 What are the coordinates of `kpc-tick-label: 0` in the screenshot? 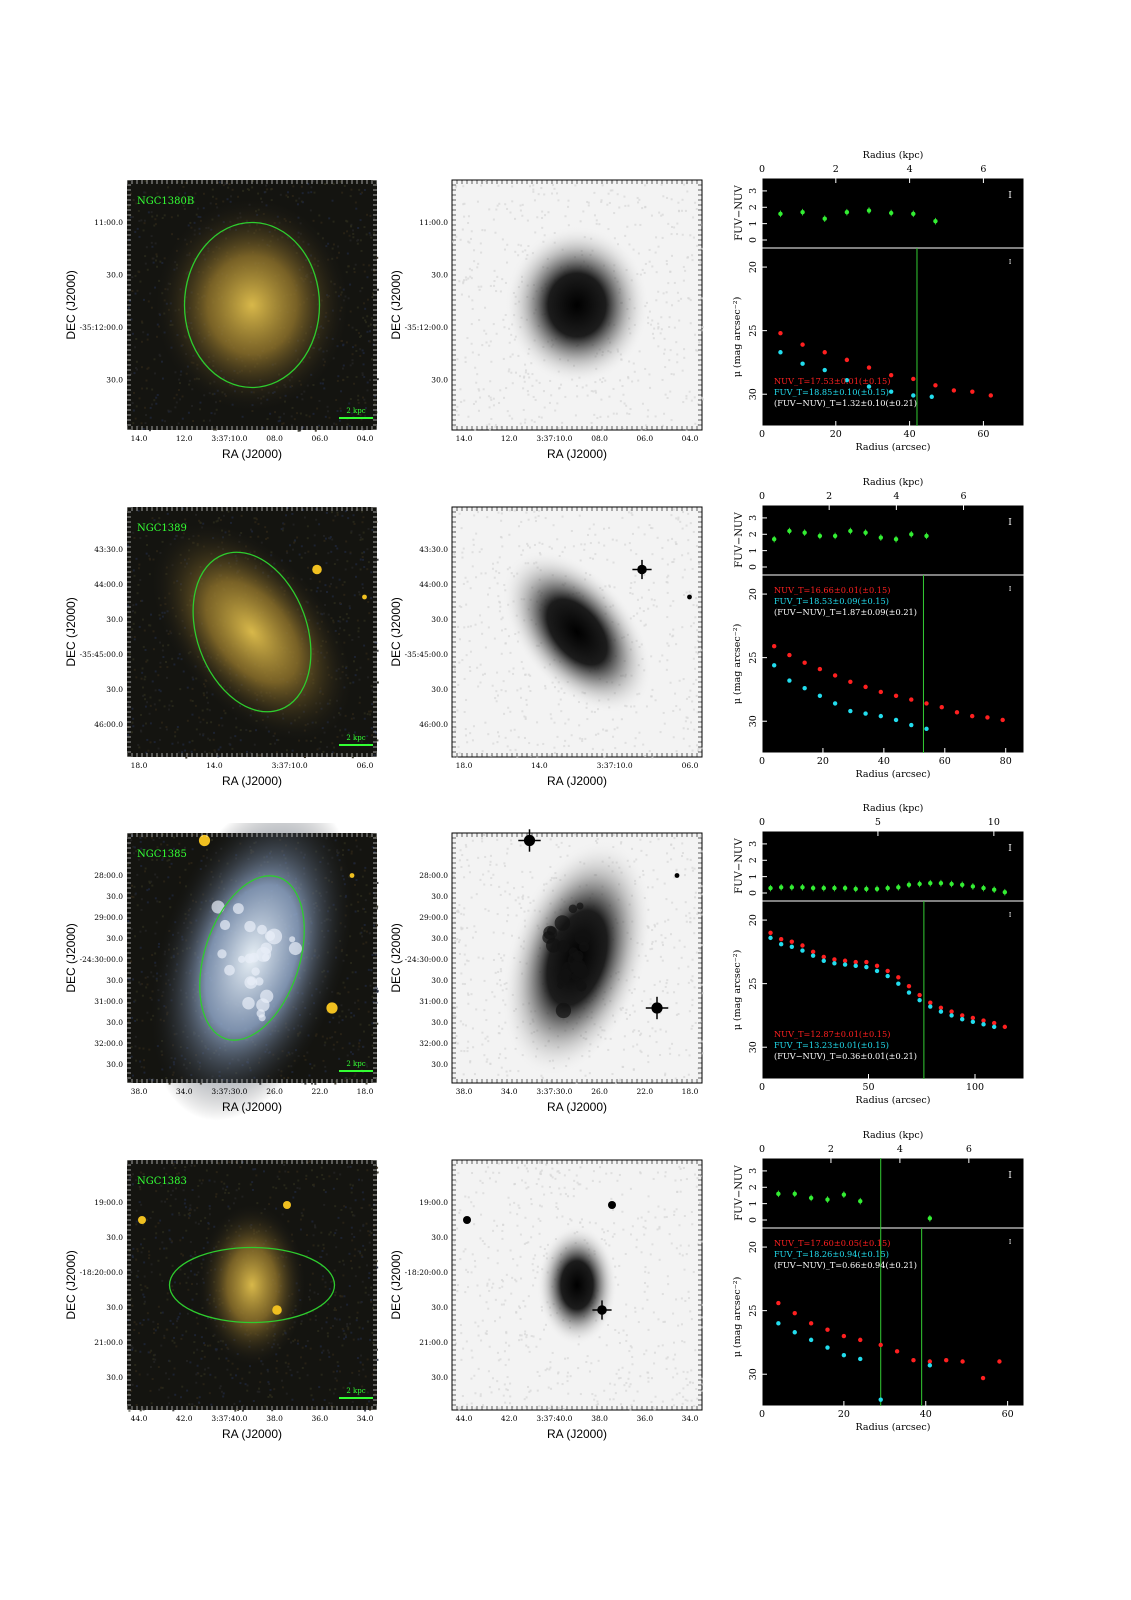 It's located at (762, 496).